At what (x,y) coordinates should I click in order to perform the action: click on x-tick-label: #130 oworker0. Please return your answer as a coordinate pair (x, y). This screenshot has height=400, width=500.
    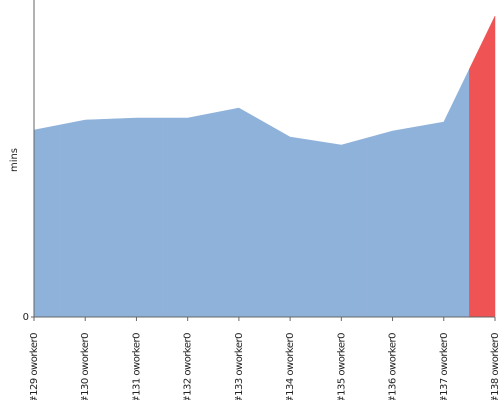
    Looking at the image, I should click on (85, 366).